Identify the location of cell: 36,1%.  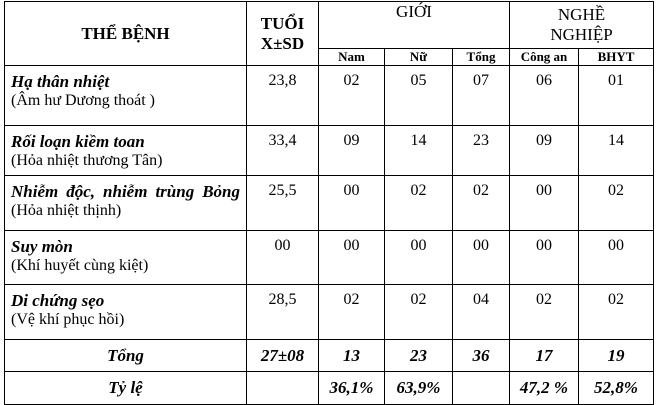
(351, 388).